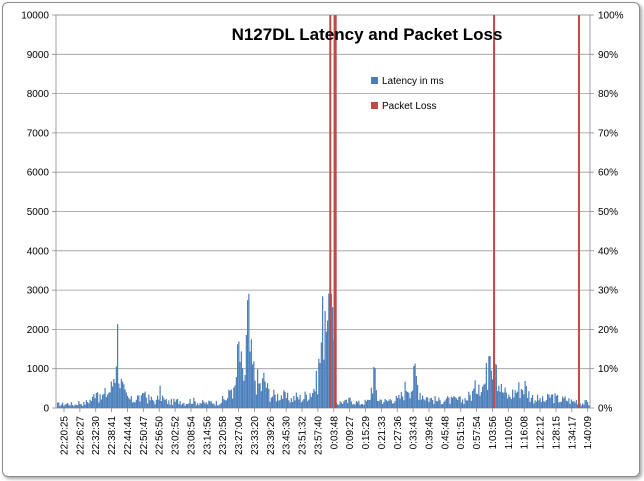 The image size is (644, 481). I want to click on x-tick-label: 0:21:33, so click(382, 433).